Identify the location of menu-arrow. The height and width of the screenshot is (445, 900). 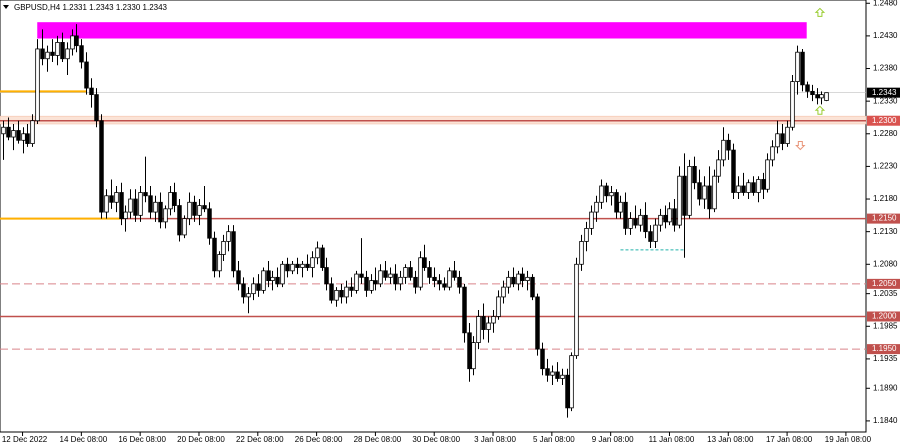
(6, 7).